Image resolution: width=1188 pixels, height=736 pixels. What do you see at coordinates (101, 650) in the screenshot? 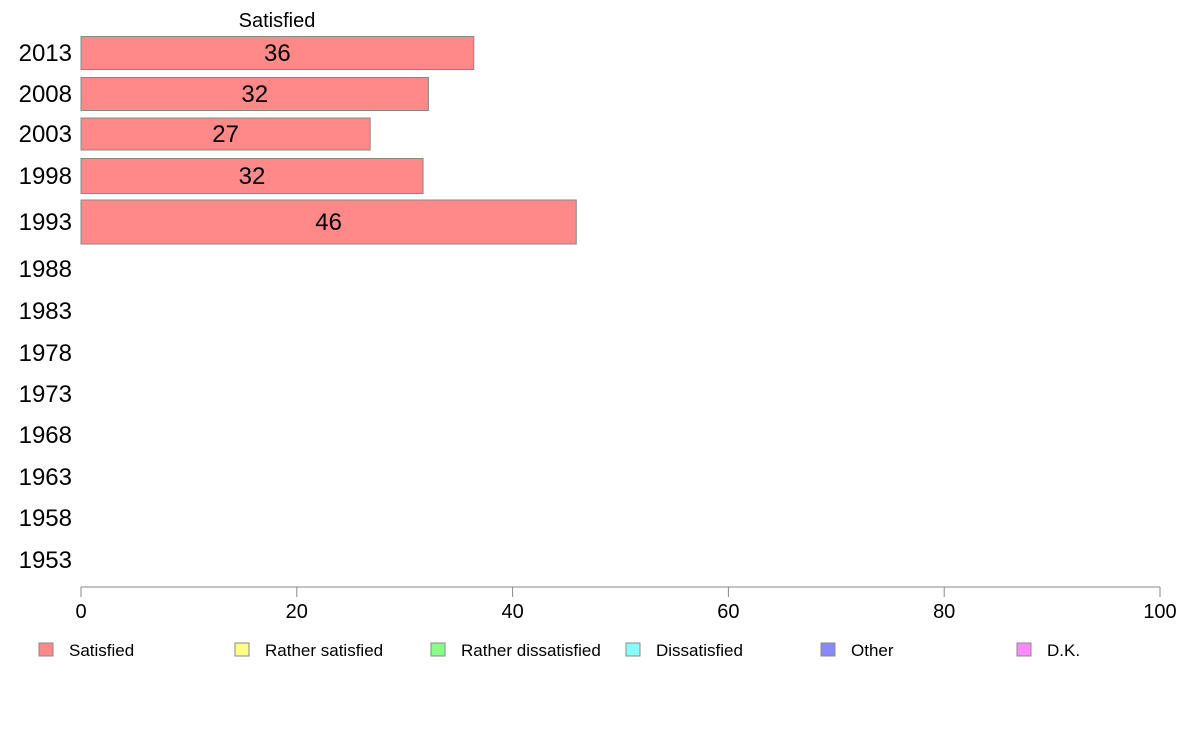
I see `legend-label-satisfied: Satisfied` at bounding box center [101, 650].